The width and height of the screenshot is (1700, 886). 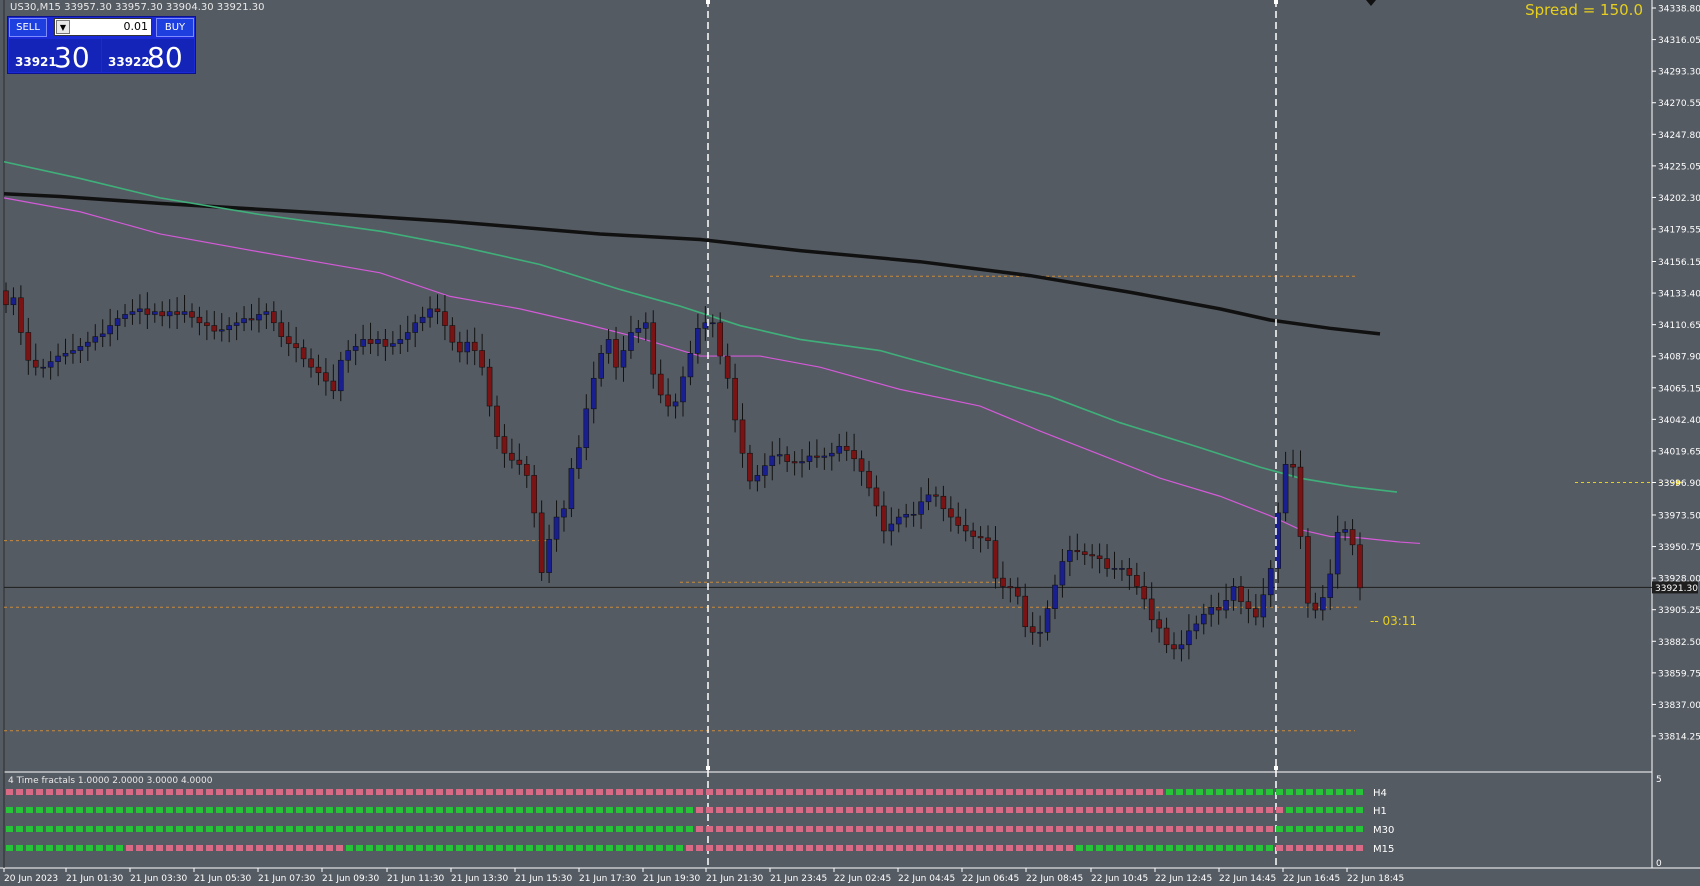 What do you see at coordinates (129, 62) in the screenshot?
I see `buy-price-prefix: 33922` at bounding box center [129, 62].